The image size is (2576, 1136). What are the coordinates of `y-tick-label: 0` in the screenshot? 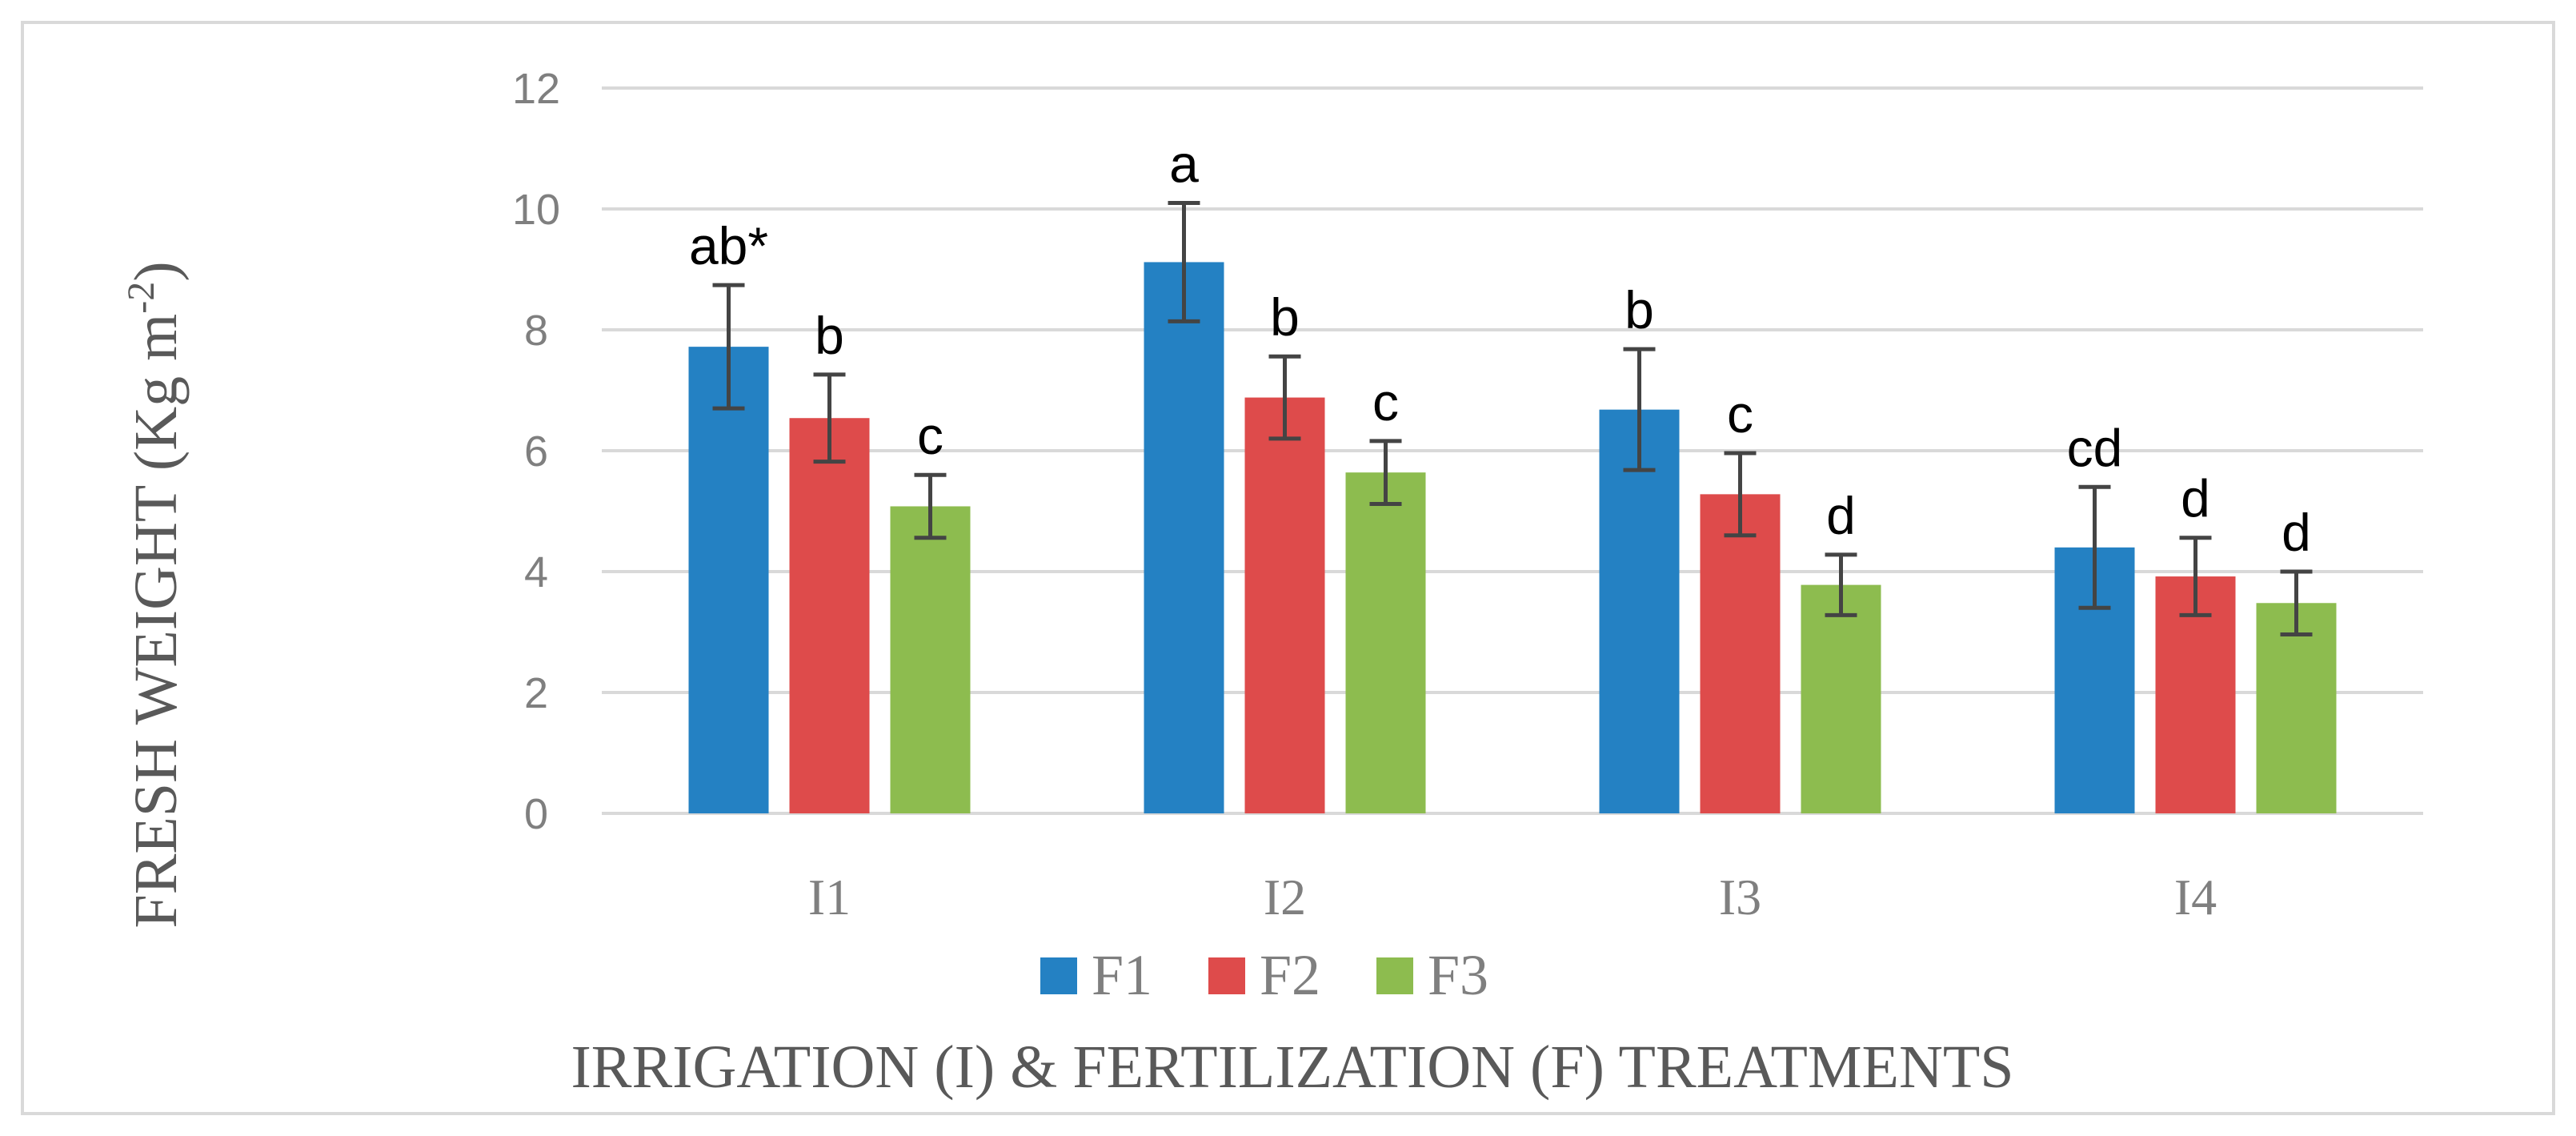 It's located at (536, 814).